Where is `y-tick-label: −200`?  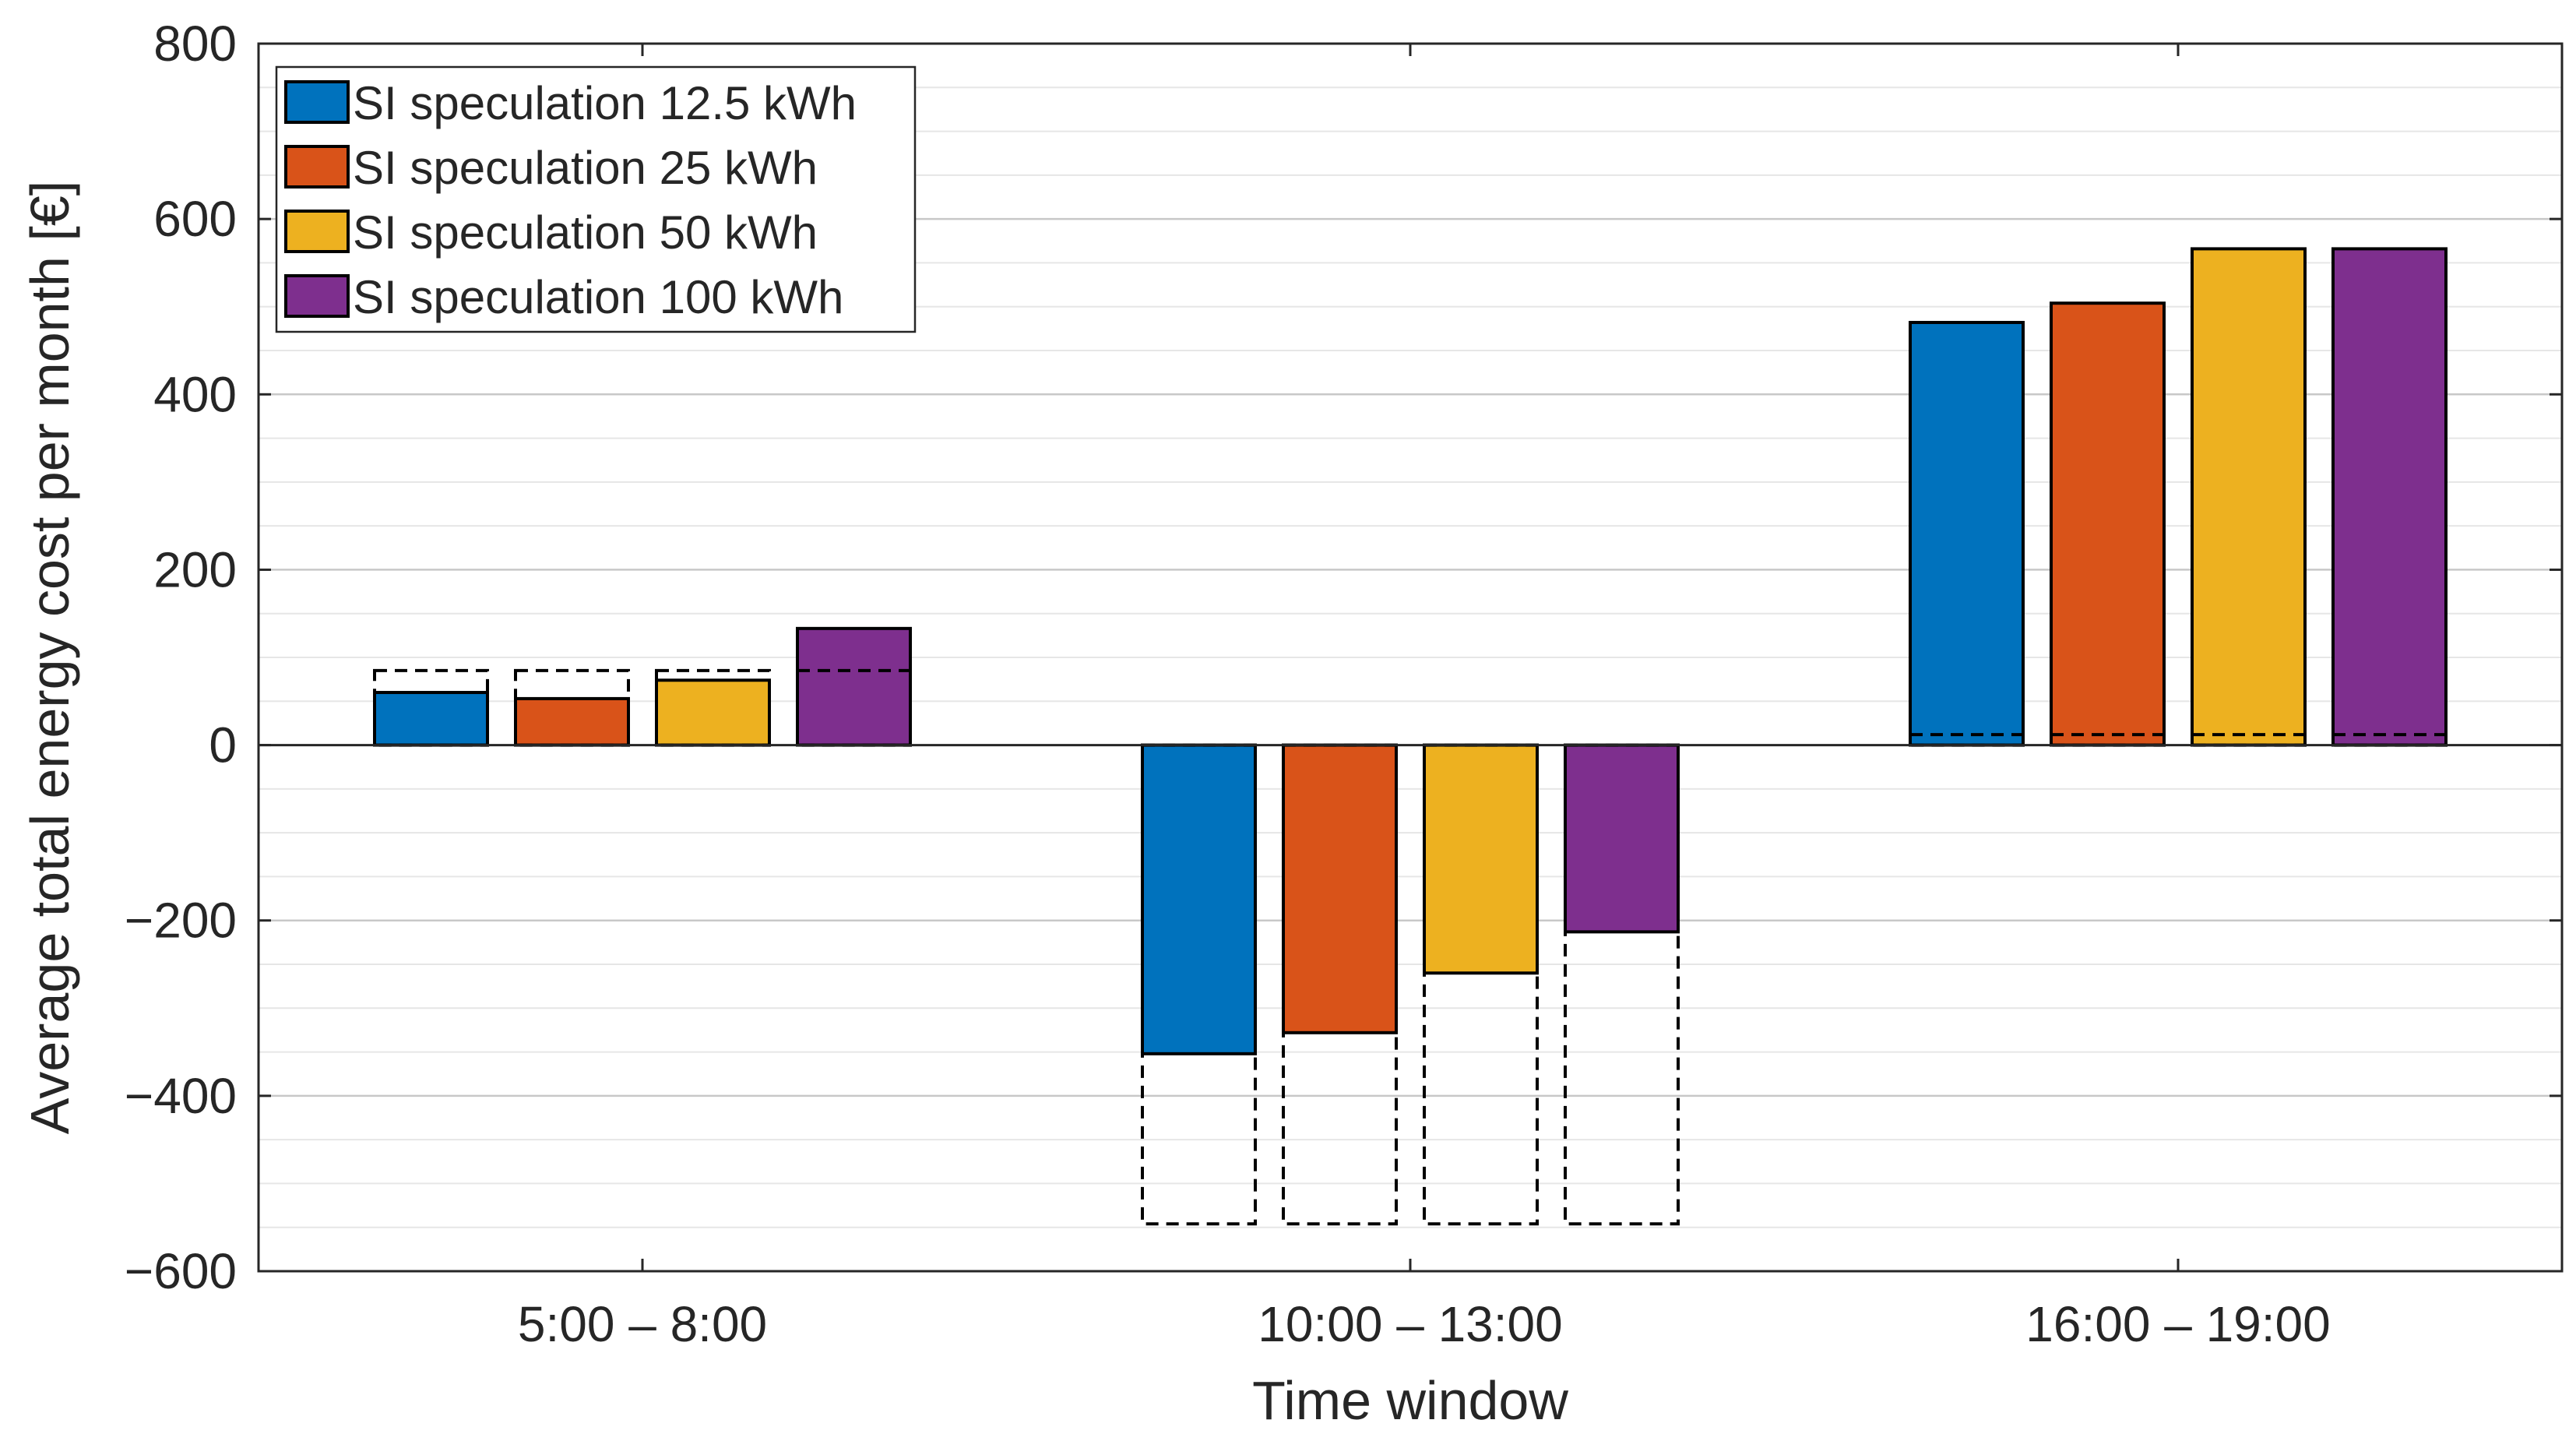
y-tick-label: −200 is located at coordinates (181, 921).